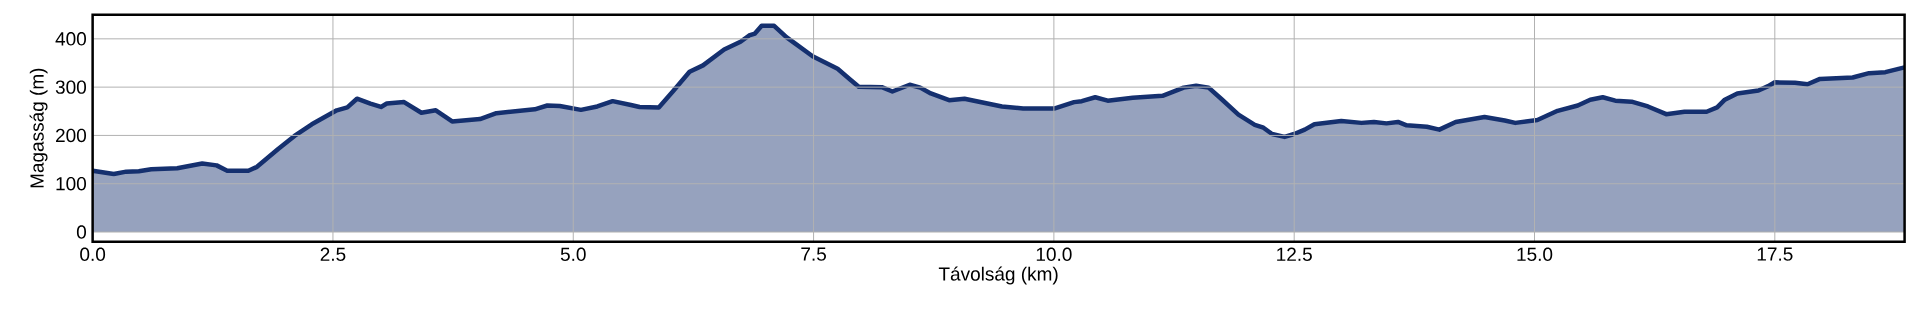 This screenshot has height=320, width=1920. I want to click on y-tick-label: 0, so click(81, 232).